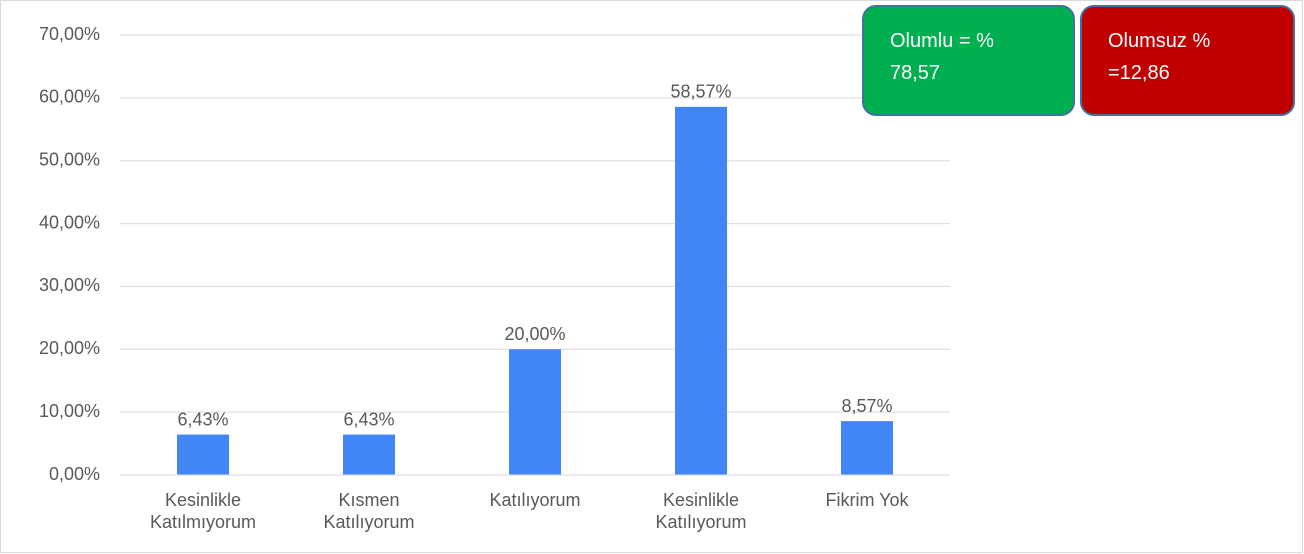 The height and width of the screenshot is (554, 1304). Describe the element at coordinates (69, 159) in the screenshot. I see `y-tick-label: 50,00%` at that location.